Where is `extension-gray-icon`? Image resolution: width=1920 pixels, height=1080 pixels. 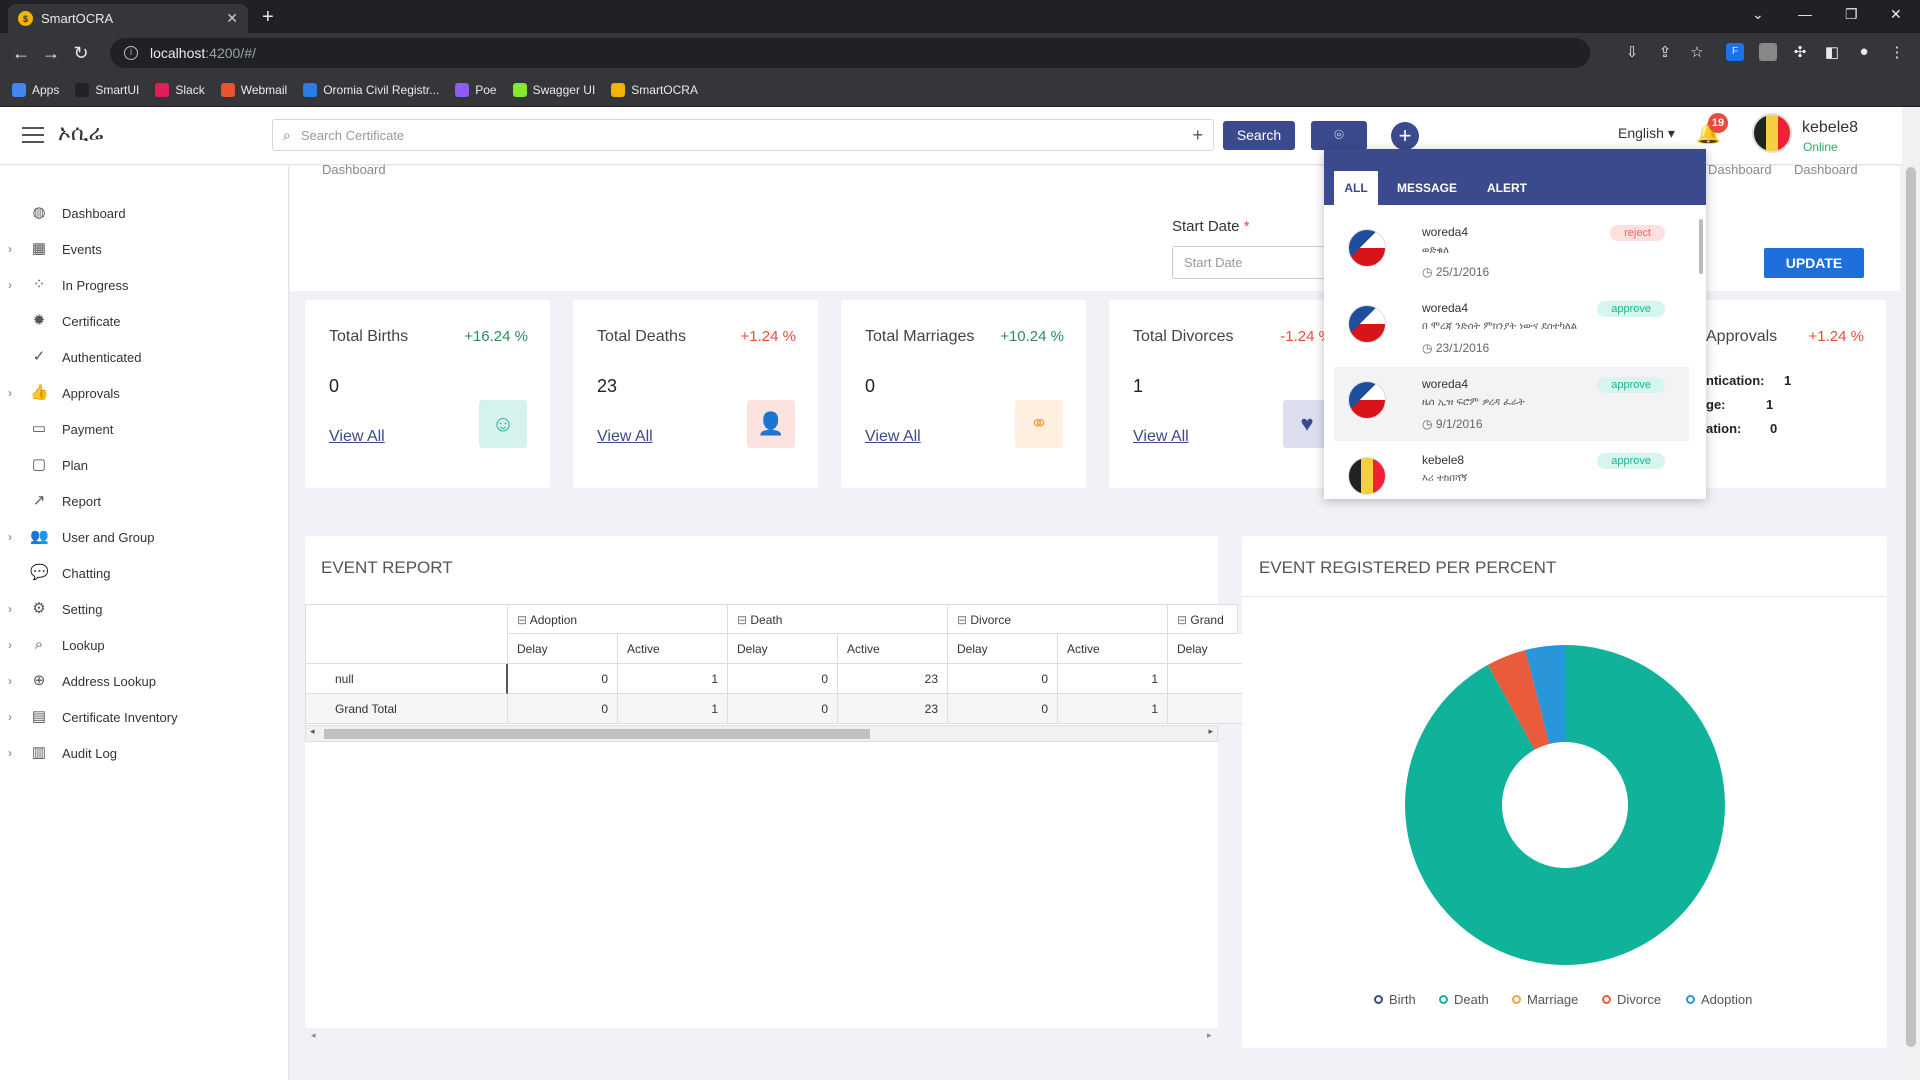
extension-gray-icon is located at coordinates (1768, 52).